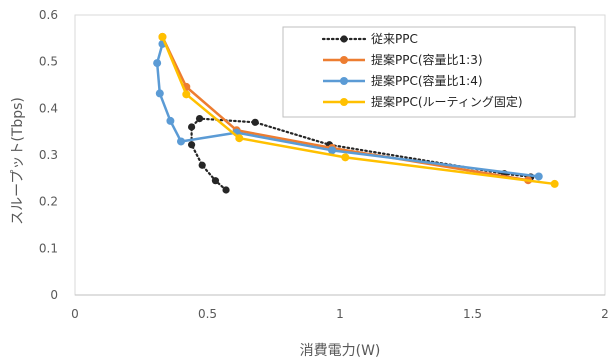 The height and width of the screenshot is (360, 608). Describe the element at coordinates (48, 155) in the screenshot. I see `y-tick-label: 0.3` at that location.